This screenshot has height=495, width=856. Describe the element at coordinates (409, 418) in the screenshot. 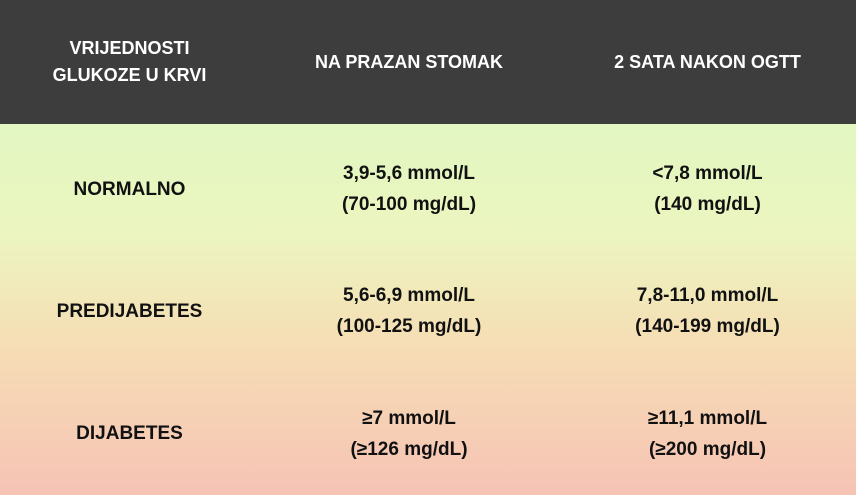

I see `fasting-mmol: ≥7 mmol/L` at that location.